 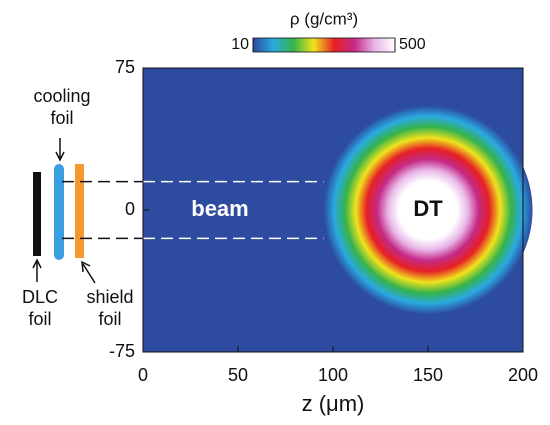 I want to click on x-tick-label: 200, so click(x=523, y=375).